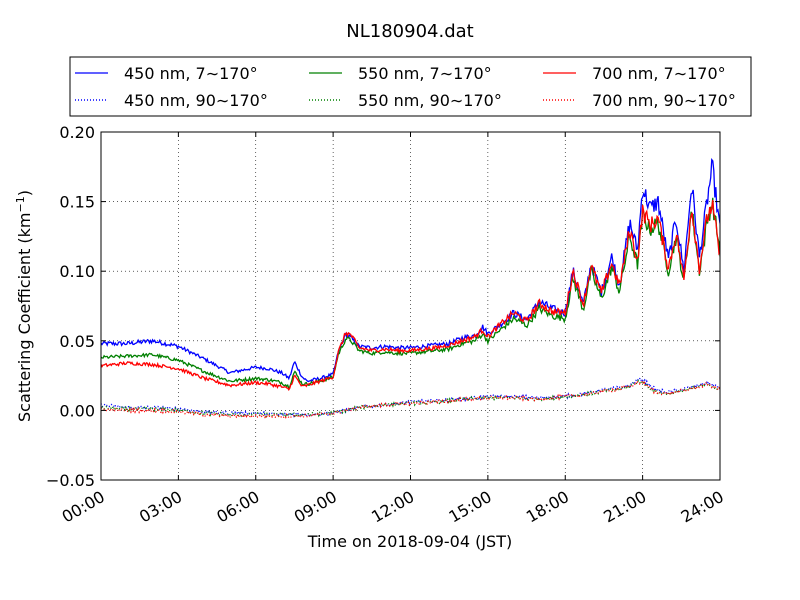 The height and width of the screenshot is (600, 800). Describe the element at coordinates (77, 410) in the screenshot. I see `y-tick-label: 0.00` at that location.